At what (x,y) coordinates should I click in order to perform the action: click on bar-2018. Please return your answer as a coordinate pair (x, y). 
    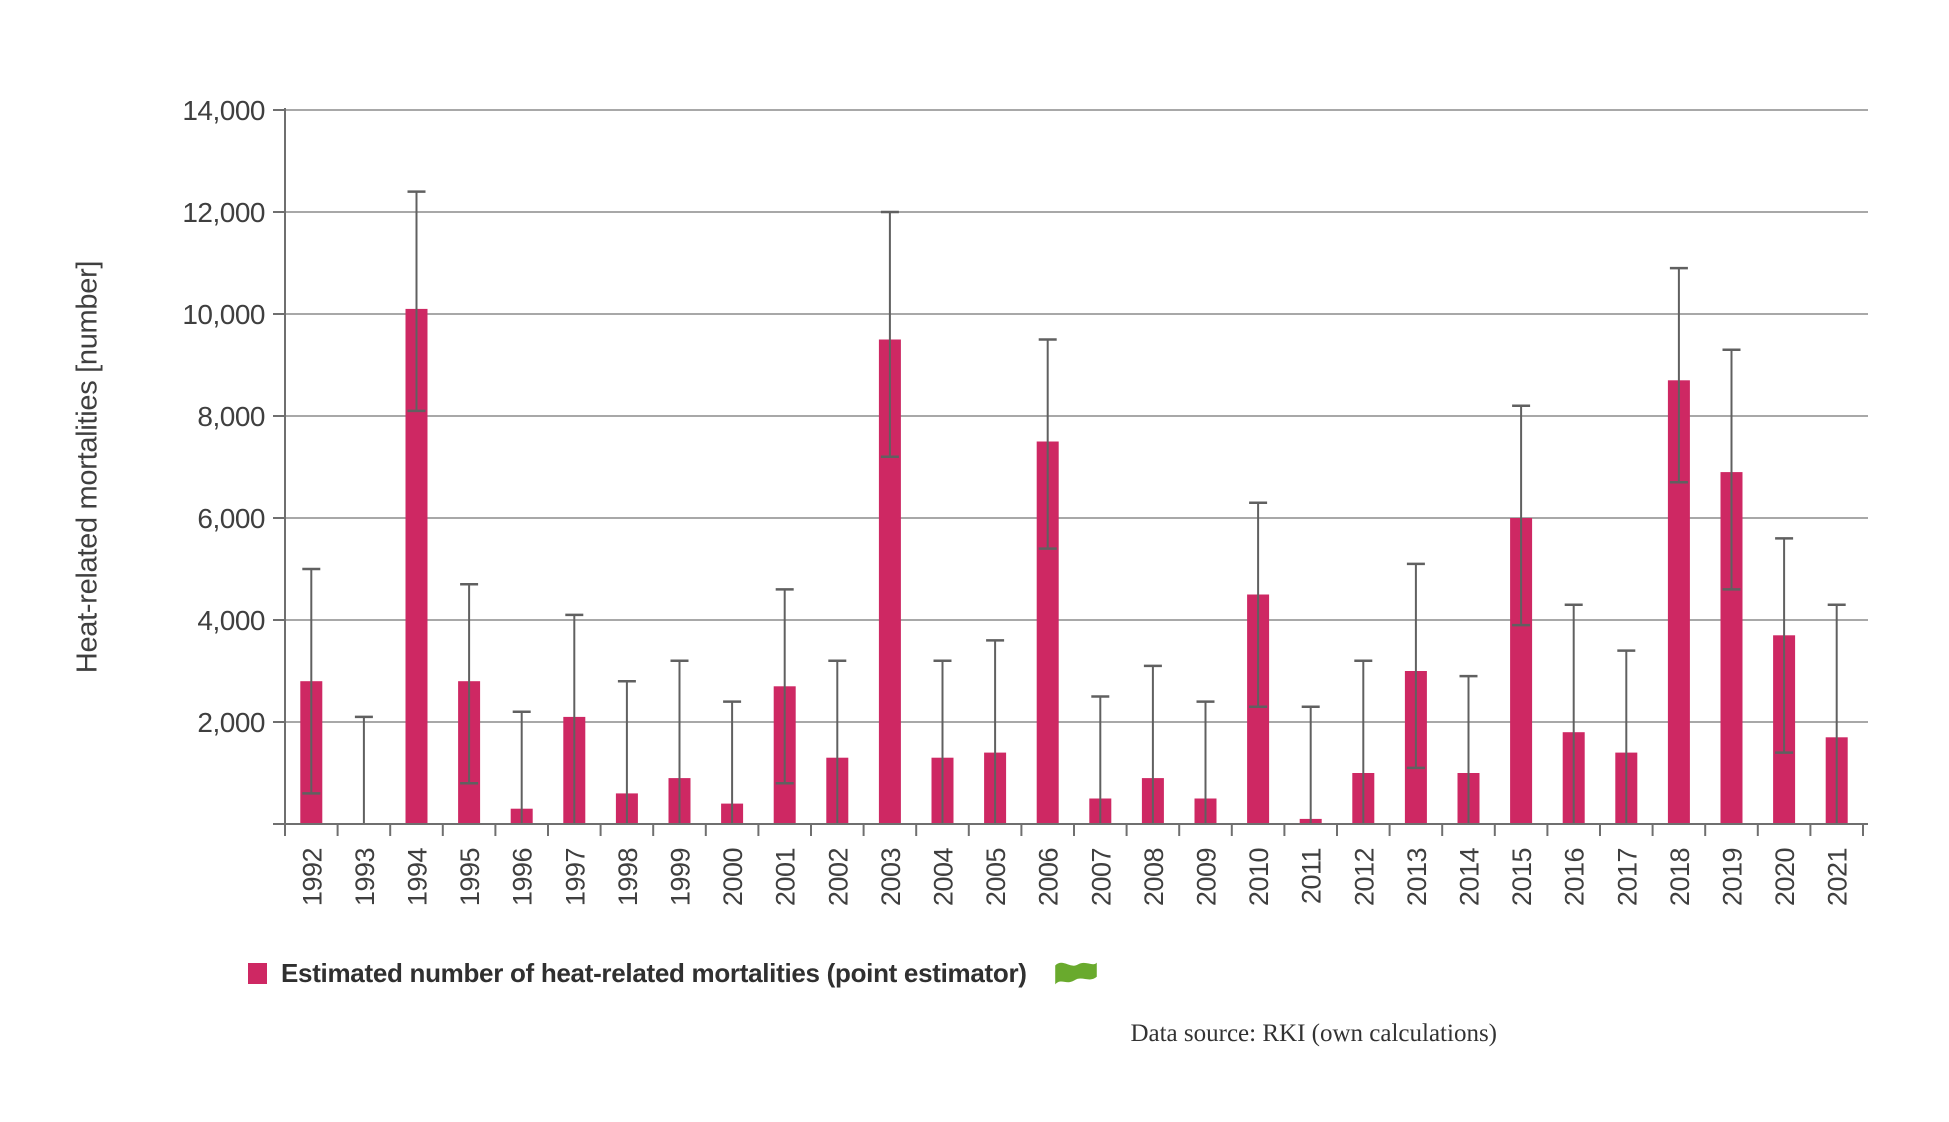
    Looking at the image, I should click on (1678, 602).